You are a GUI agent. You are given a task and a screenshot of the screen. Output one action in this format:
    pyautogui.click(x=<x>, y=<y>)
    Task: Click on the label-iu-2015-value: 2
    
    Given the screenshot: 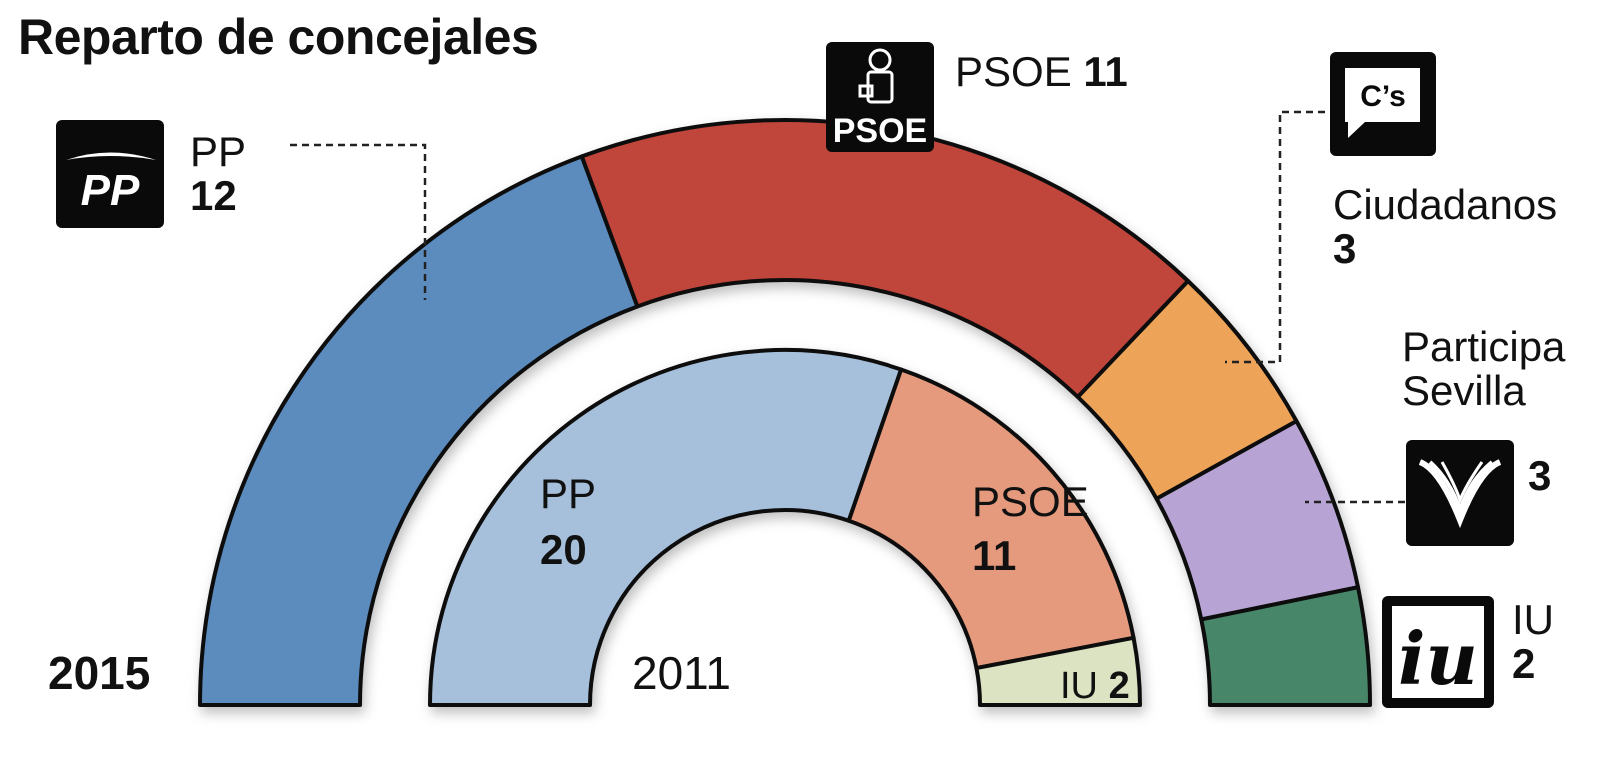 What is the action you would take?
    pyautogui.click(x=1524, y=663)
    